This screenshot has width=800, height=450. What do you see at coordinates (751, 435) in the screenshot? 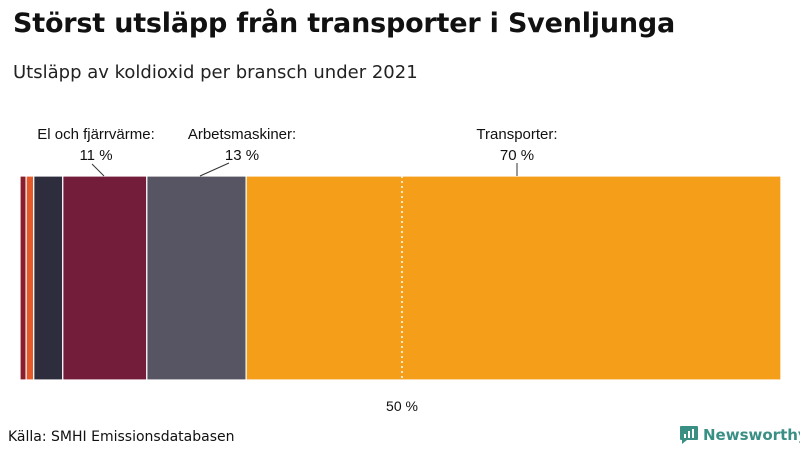
I see `newsworthy-logo-text: Newsworthy` at bounding box center [751, 435].